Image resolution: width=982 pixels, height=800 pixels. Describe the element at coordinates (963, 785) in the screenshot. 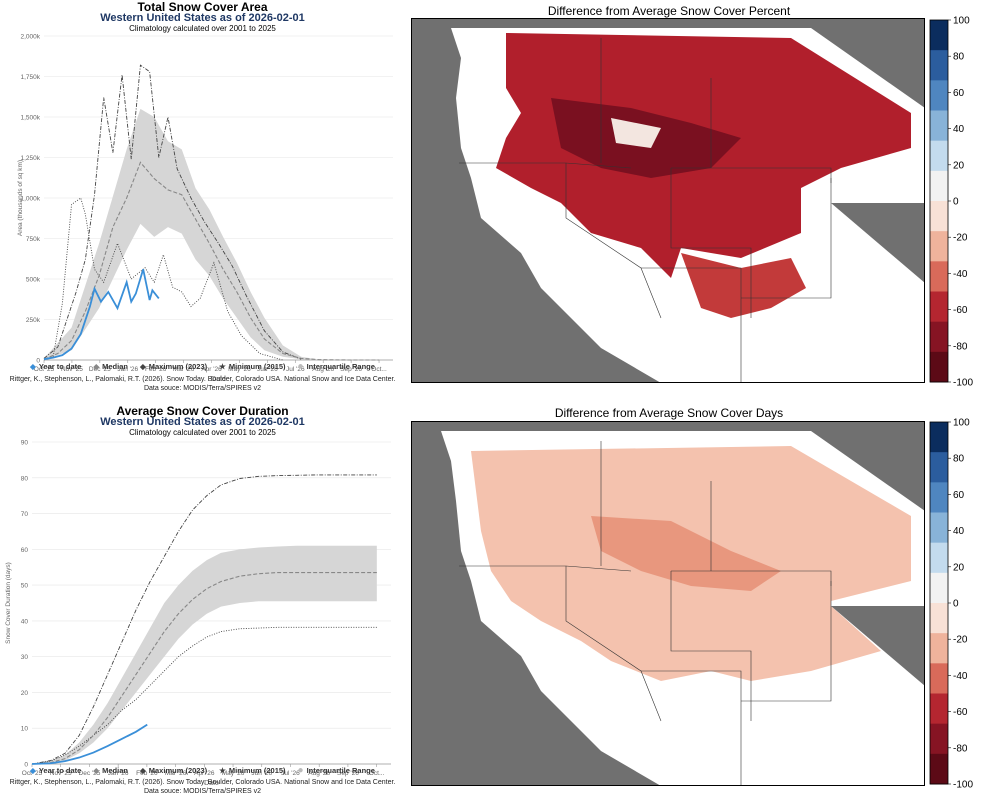

I see `colorbar-tick-label: -100` at that location.